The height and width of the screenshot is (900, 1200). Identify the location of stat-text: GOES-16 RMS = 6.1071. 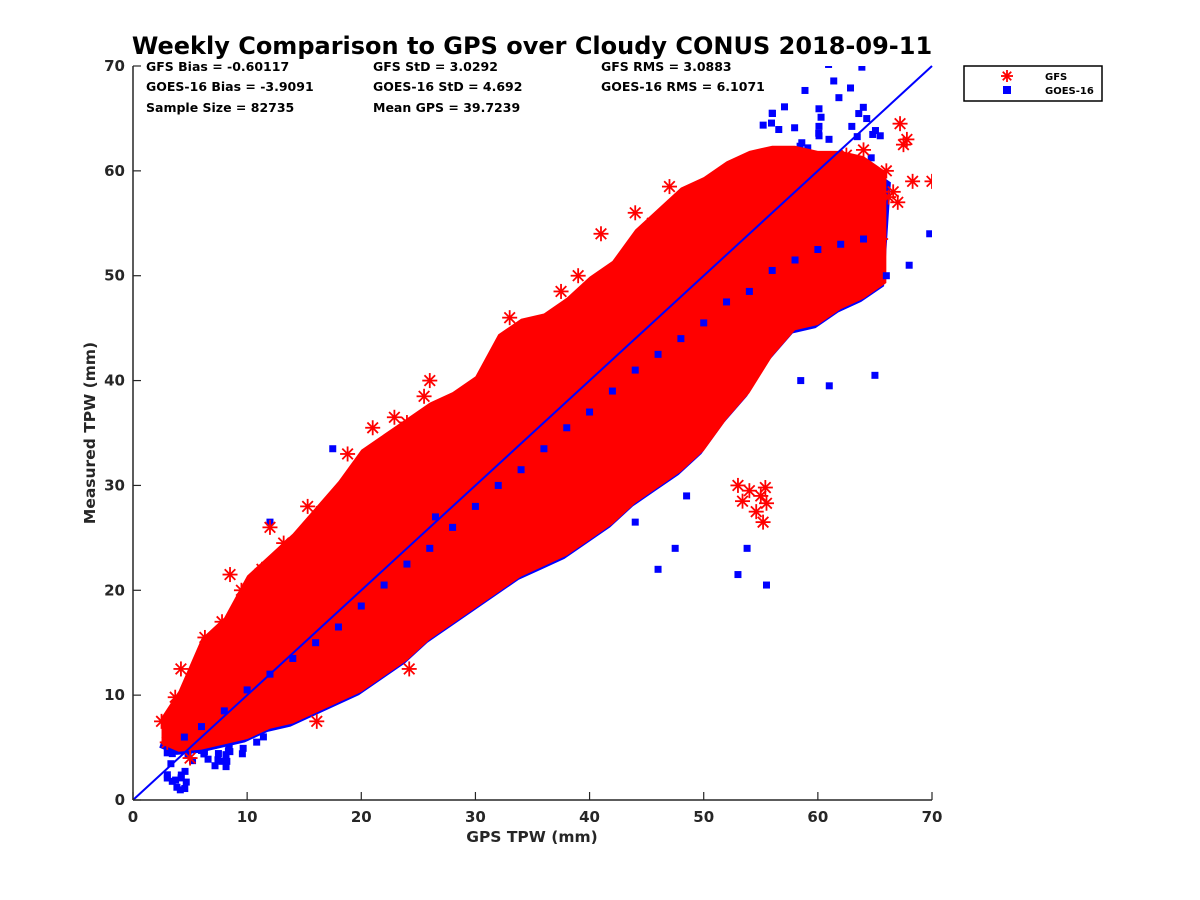
(683, 86).